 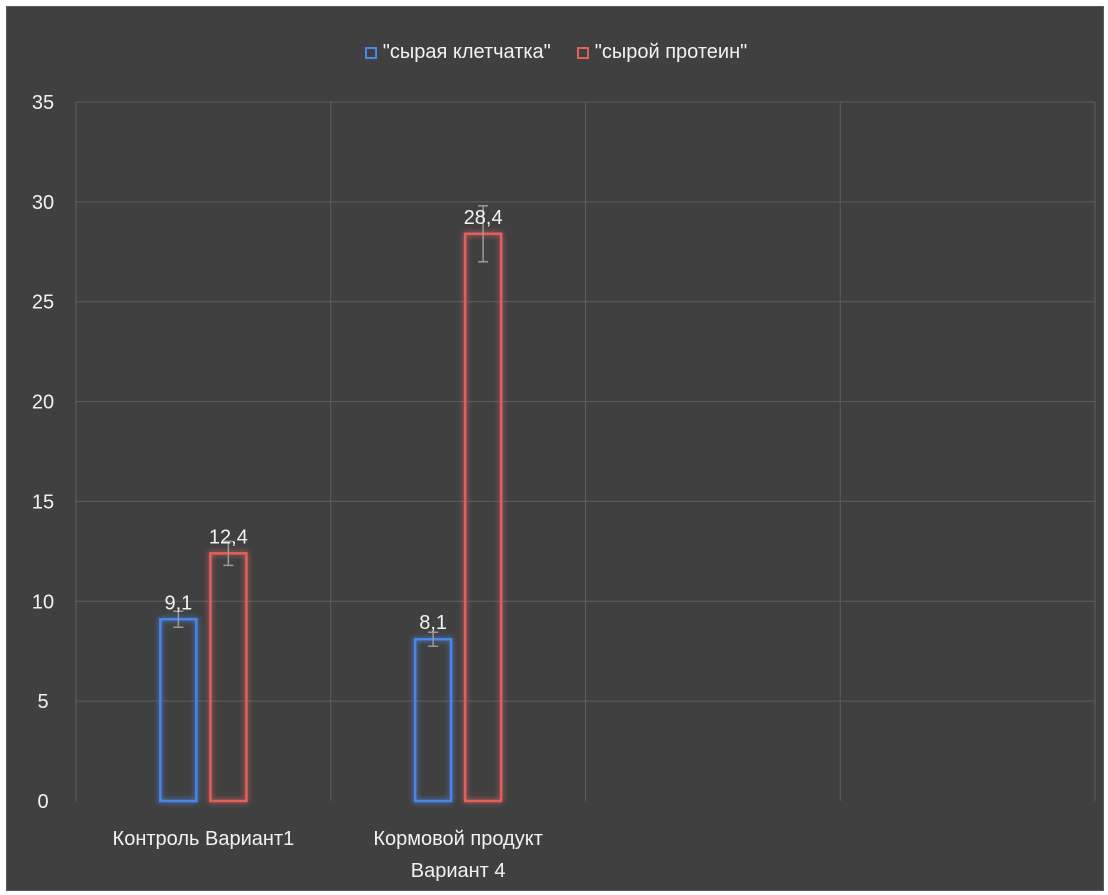 I want to click on y-tick-label: 15, so click(x=43, y=502).